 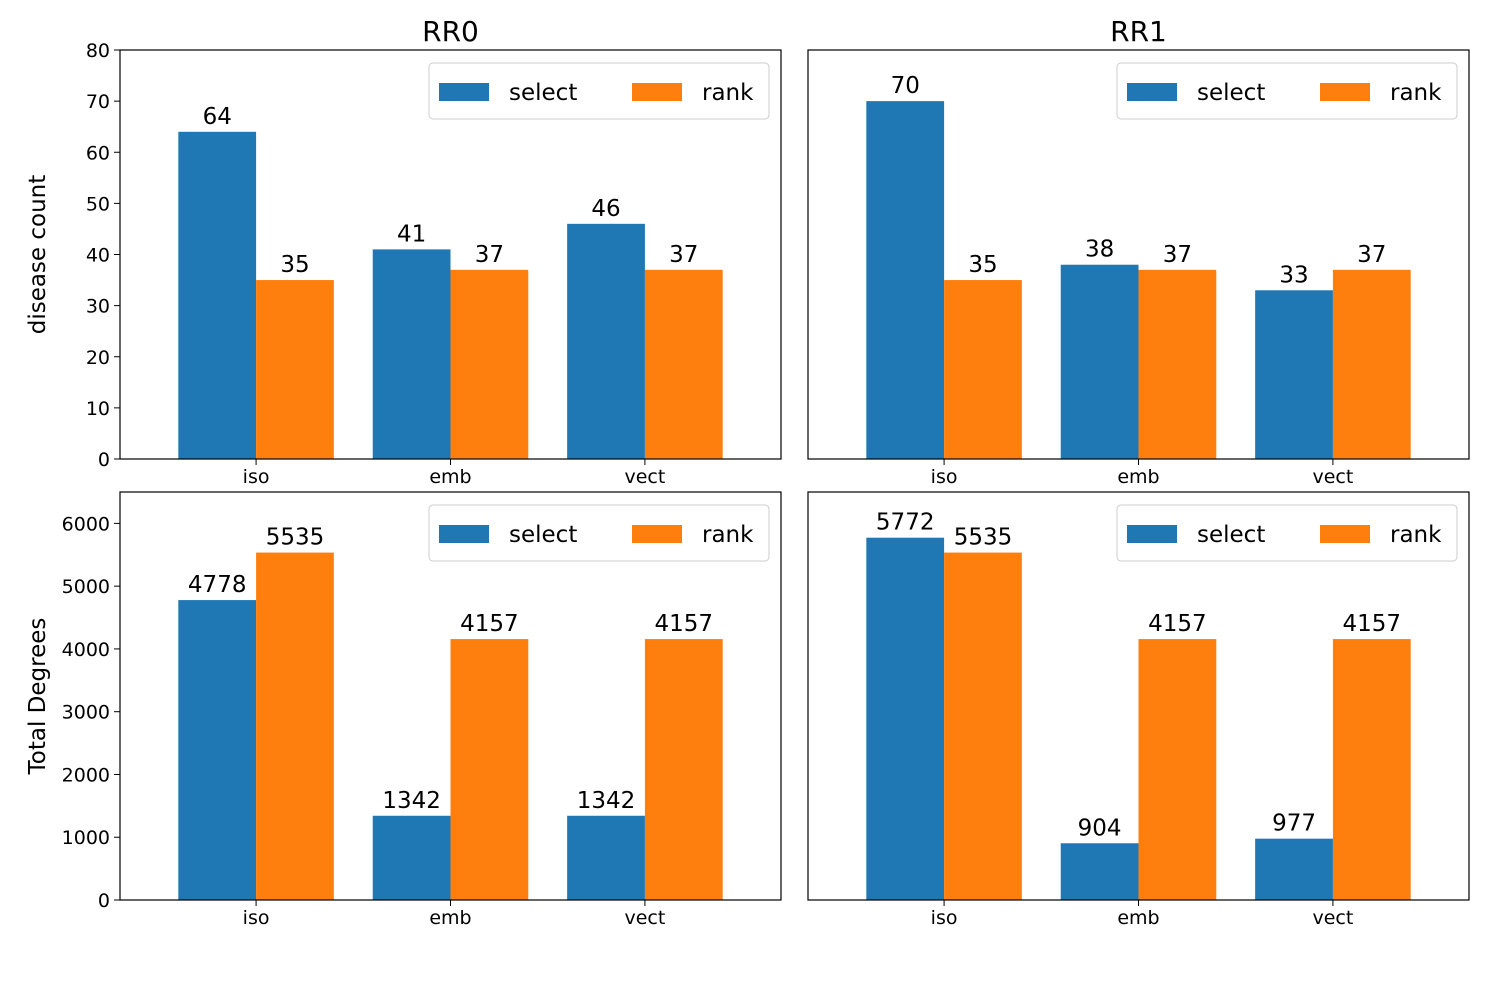 I want to click on y-tick-label: 2000, so click(x=86, y=775).